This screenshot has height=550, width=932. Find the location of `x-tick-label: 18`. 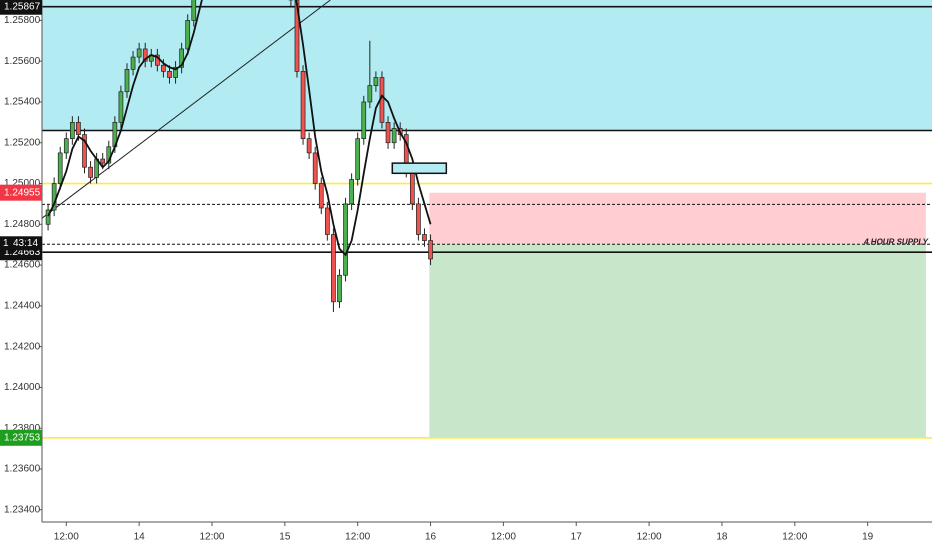

x-tick-label: 18 is located at coordinates (722, 537).